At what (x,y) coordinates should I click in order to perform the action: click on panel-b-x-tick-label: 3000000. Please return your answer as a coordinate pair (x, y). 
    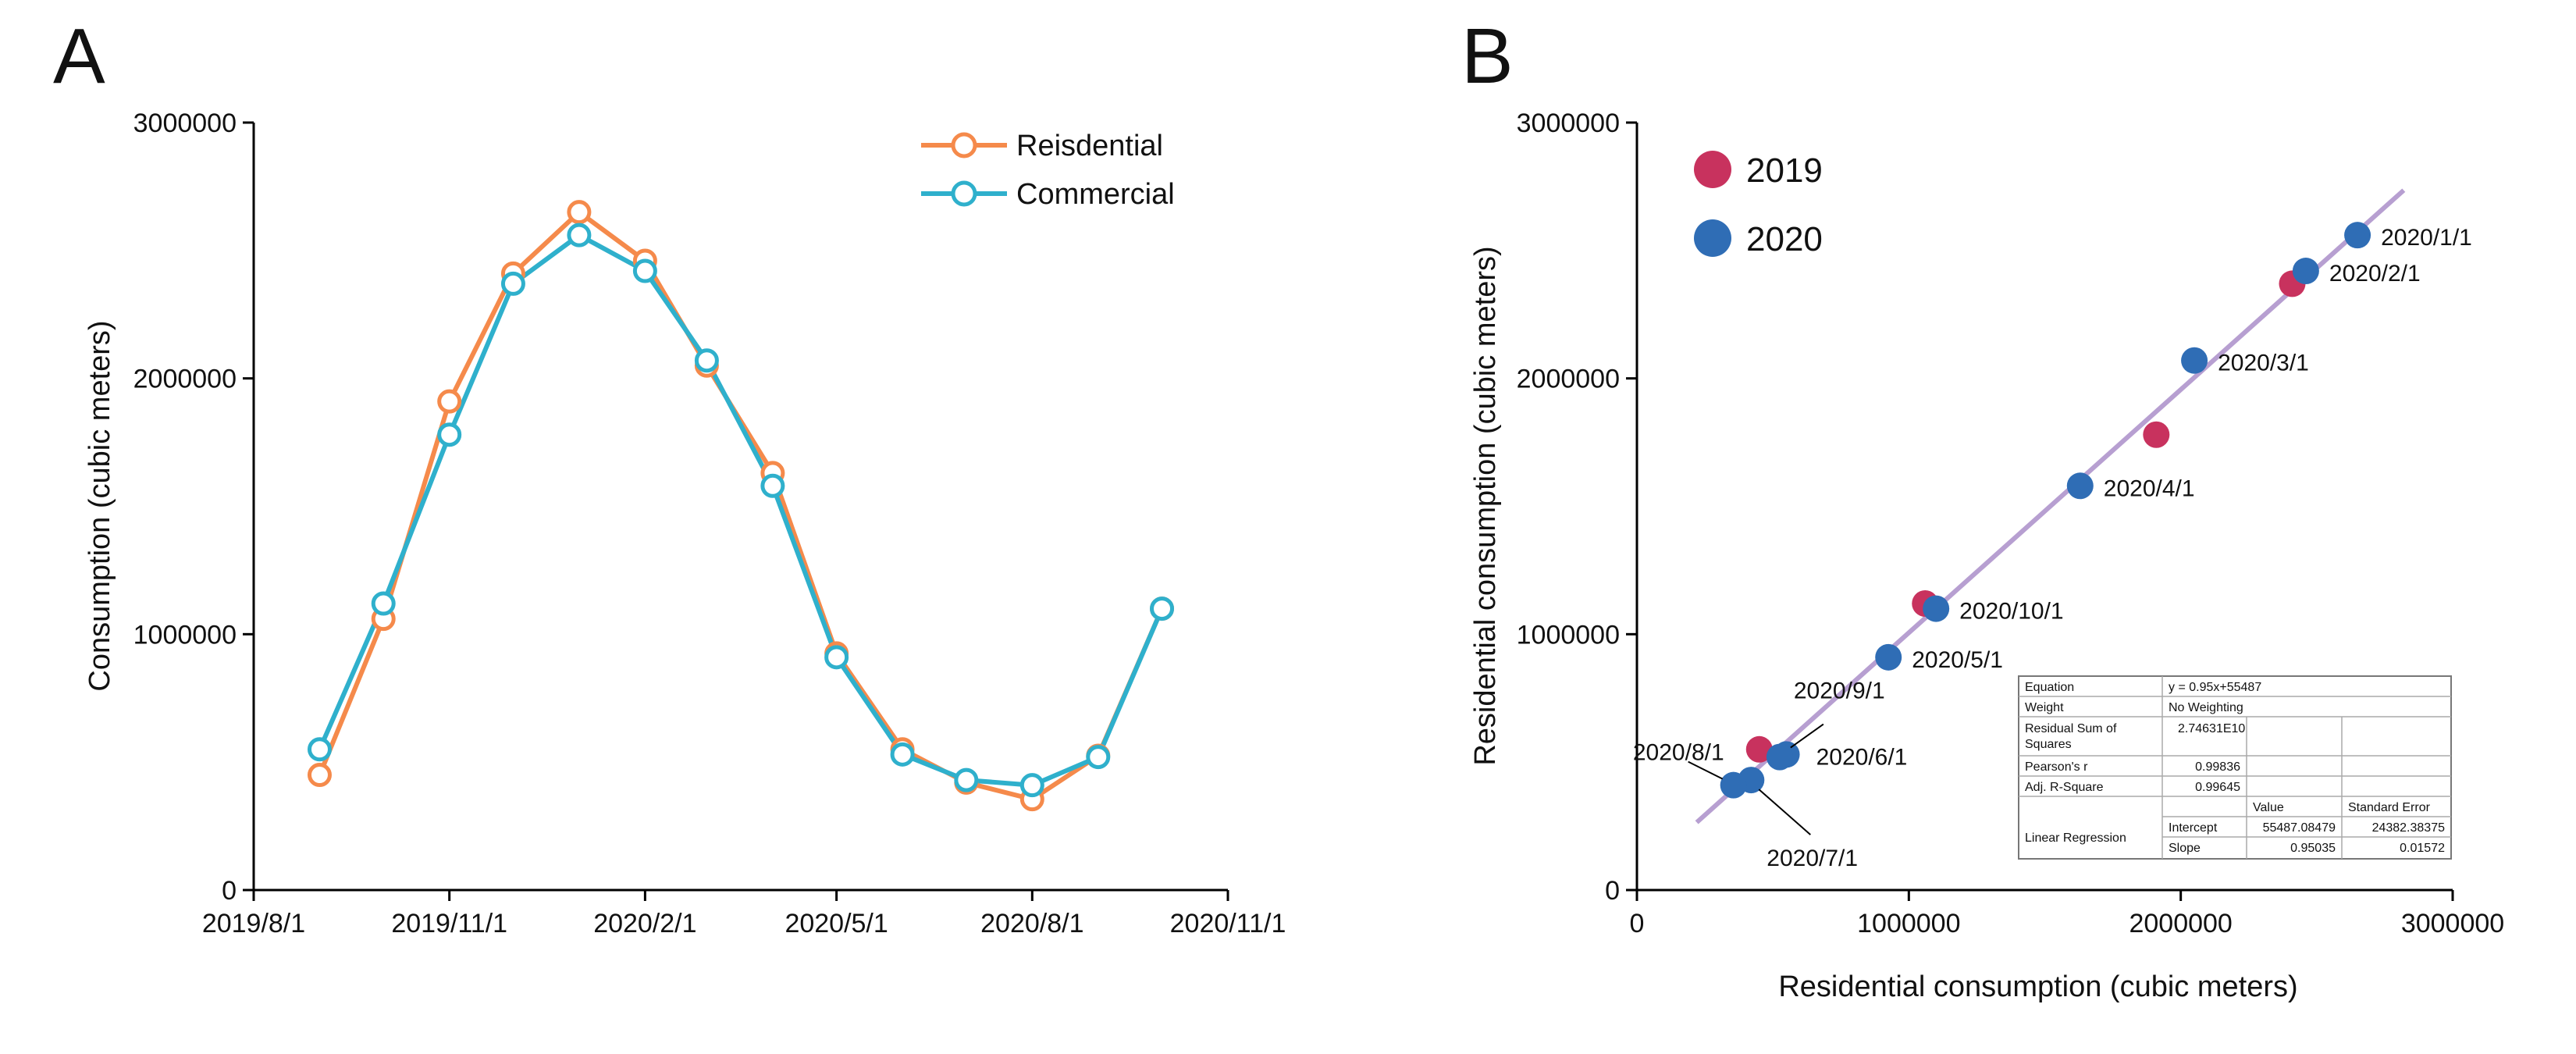
    Looking at the image, I should click on (2452, 923).